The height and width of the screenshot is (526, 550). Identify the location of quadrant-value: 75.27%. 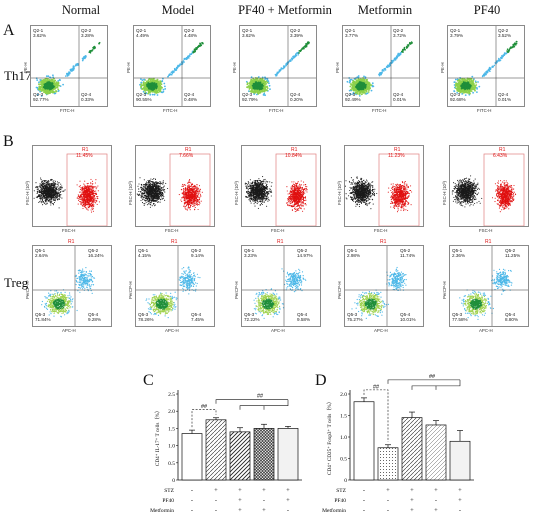
(355, 319).